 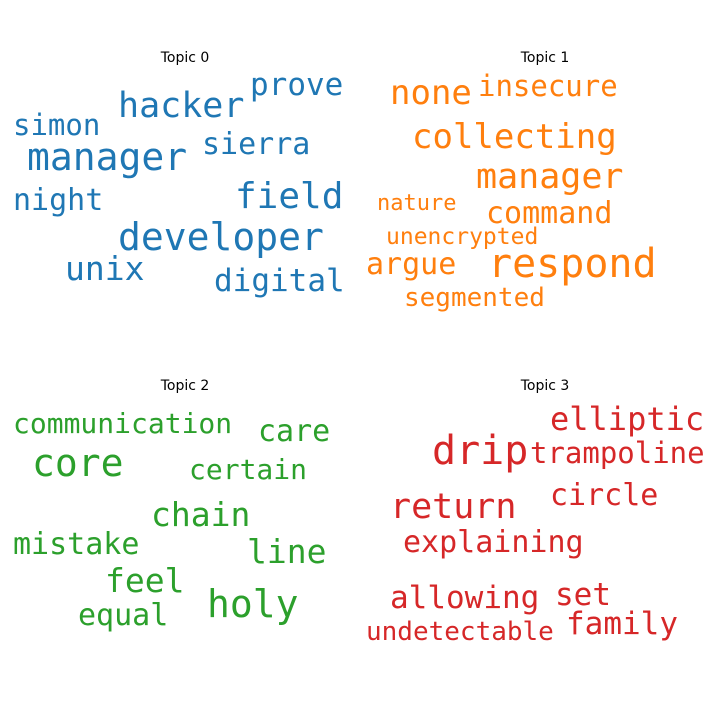 What do you see at coordinates (545, 58) in the screenshot?
I see `panel-title: Topic 1` at bounding box center [545, 58].